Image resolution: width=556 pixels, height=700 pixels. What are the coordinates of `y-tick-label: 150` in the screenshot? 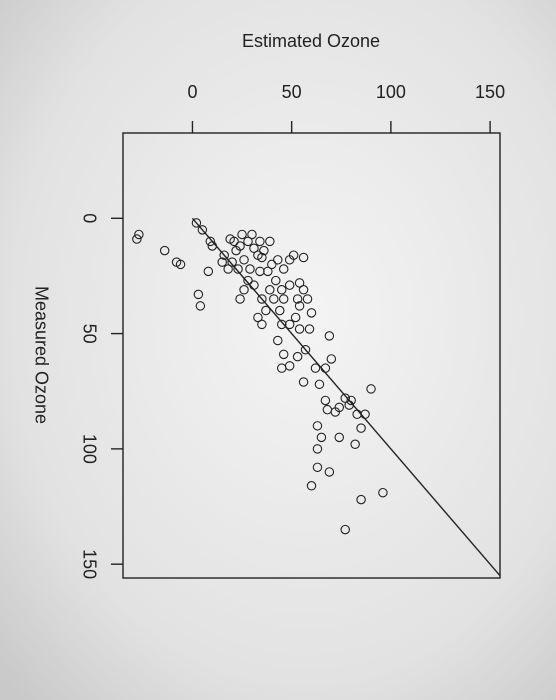 It's located at (89, 564).